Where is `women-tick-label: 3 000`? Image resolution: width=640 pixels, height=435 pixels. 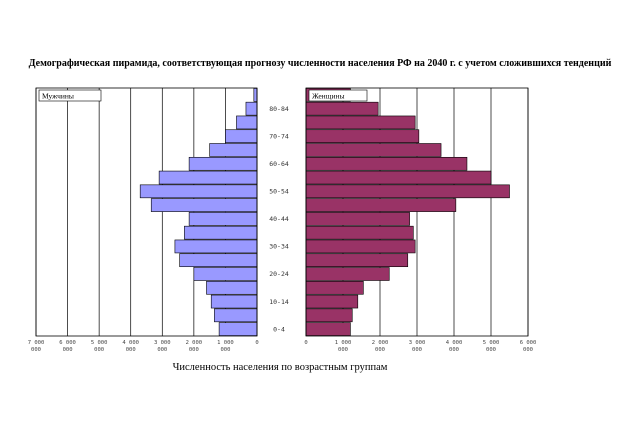 women-tick-label: 3 000 is located at coordinates (417, 343).